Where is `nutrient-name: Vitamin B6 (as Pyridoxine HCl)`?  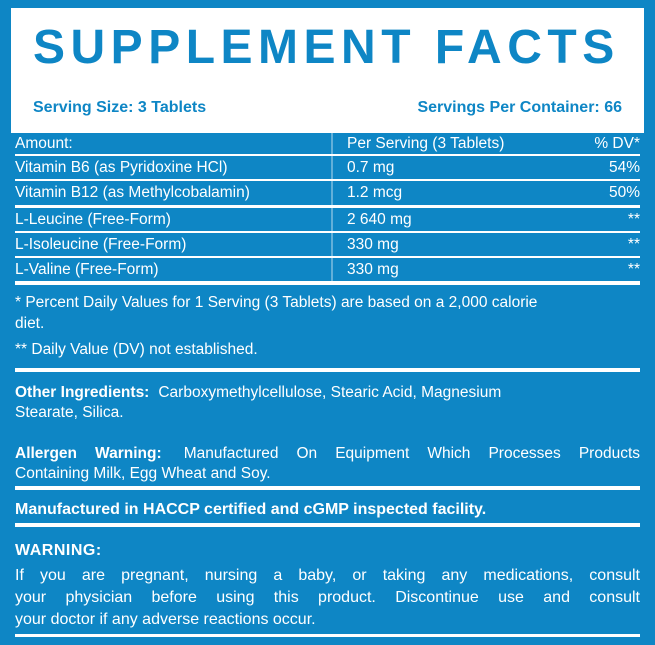 nutrient-name: Vitamin B6 (as Pyridoxine HCl) is located at coordinates (121, 167).